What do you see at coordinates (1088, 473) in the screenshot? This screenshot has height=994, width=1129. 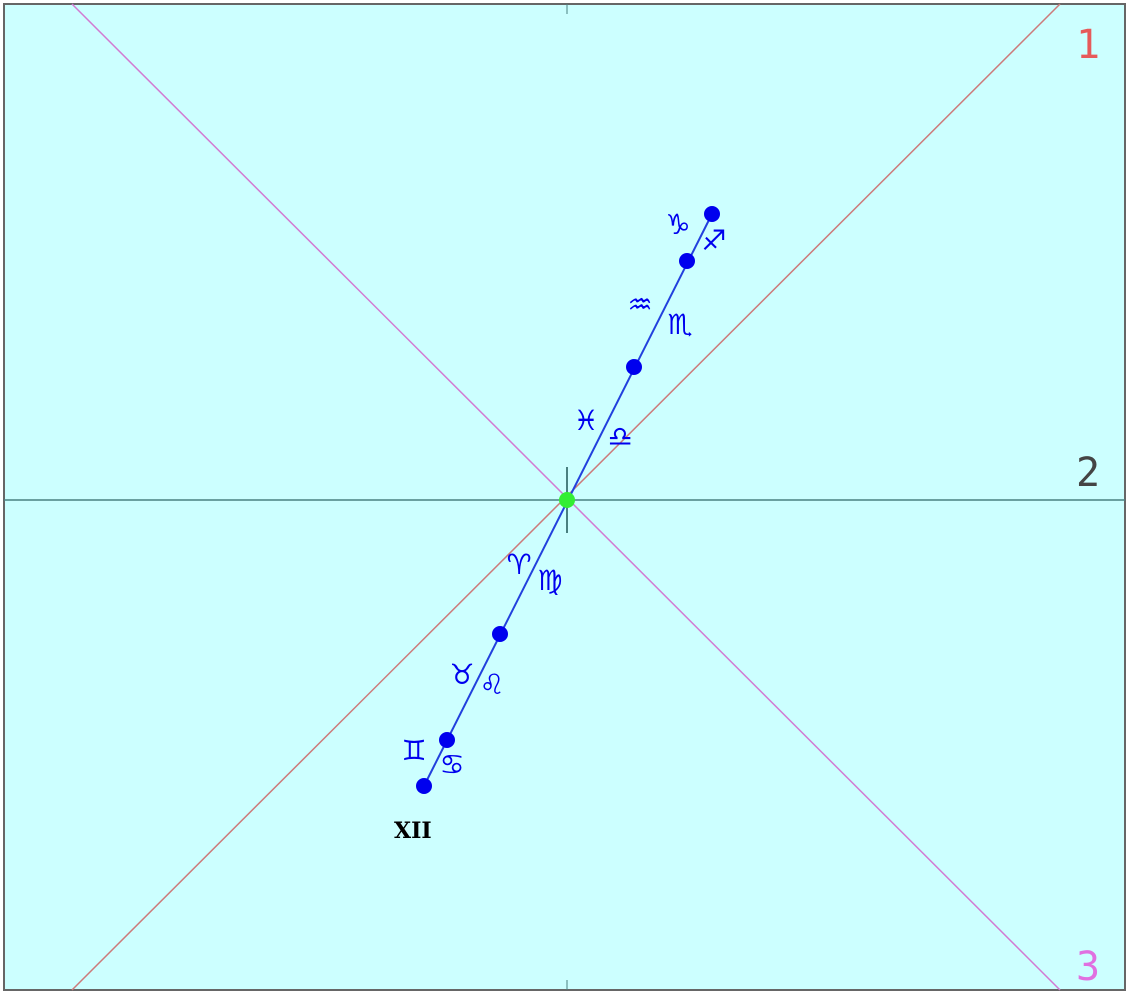 I see `line-label-2: 2` at bounding box center [1088, 473].